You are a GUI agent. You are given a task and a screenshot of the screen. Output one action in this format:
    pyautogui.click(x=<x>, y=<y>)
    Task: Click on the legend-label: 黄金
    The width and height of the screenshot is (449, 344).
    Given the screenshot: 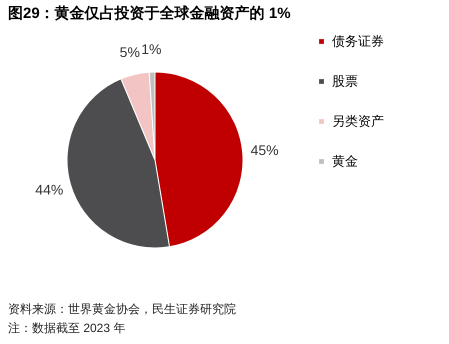 What is the action you would take?
    pyautogui.click(x=345, y=161)
    